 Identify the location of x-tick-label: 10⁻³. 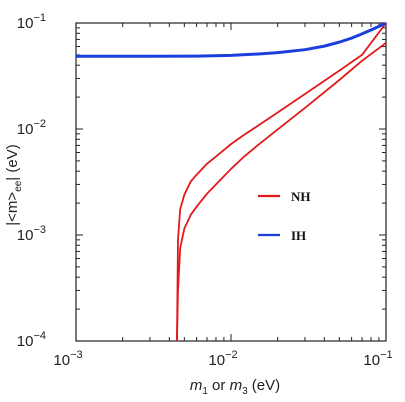
(67, 359).